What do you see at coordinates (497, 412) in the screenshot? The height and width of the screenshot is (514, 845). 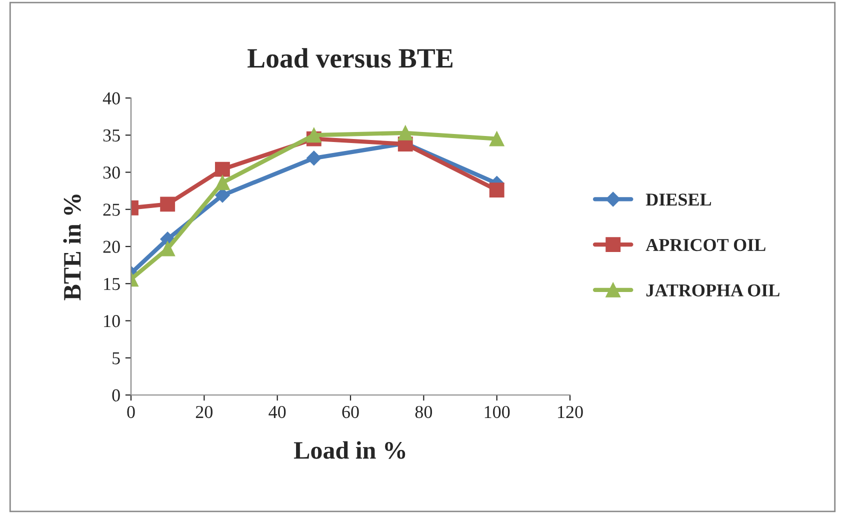 I see `x-tick-label: 100` at bounding box center [497, 412].